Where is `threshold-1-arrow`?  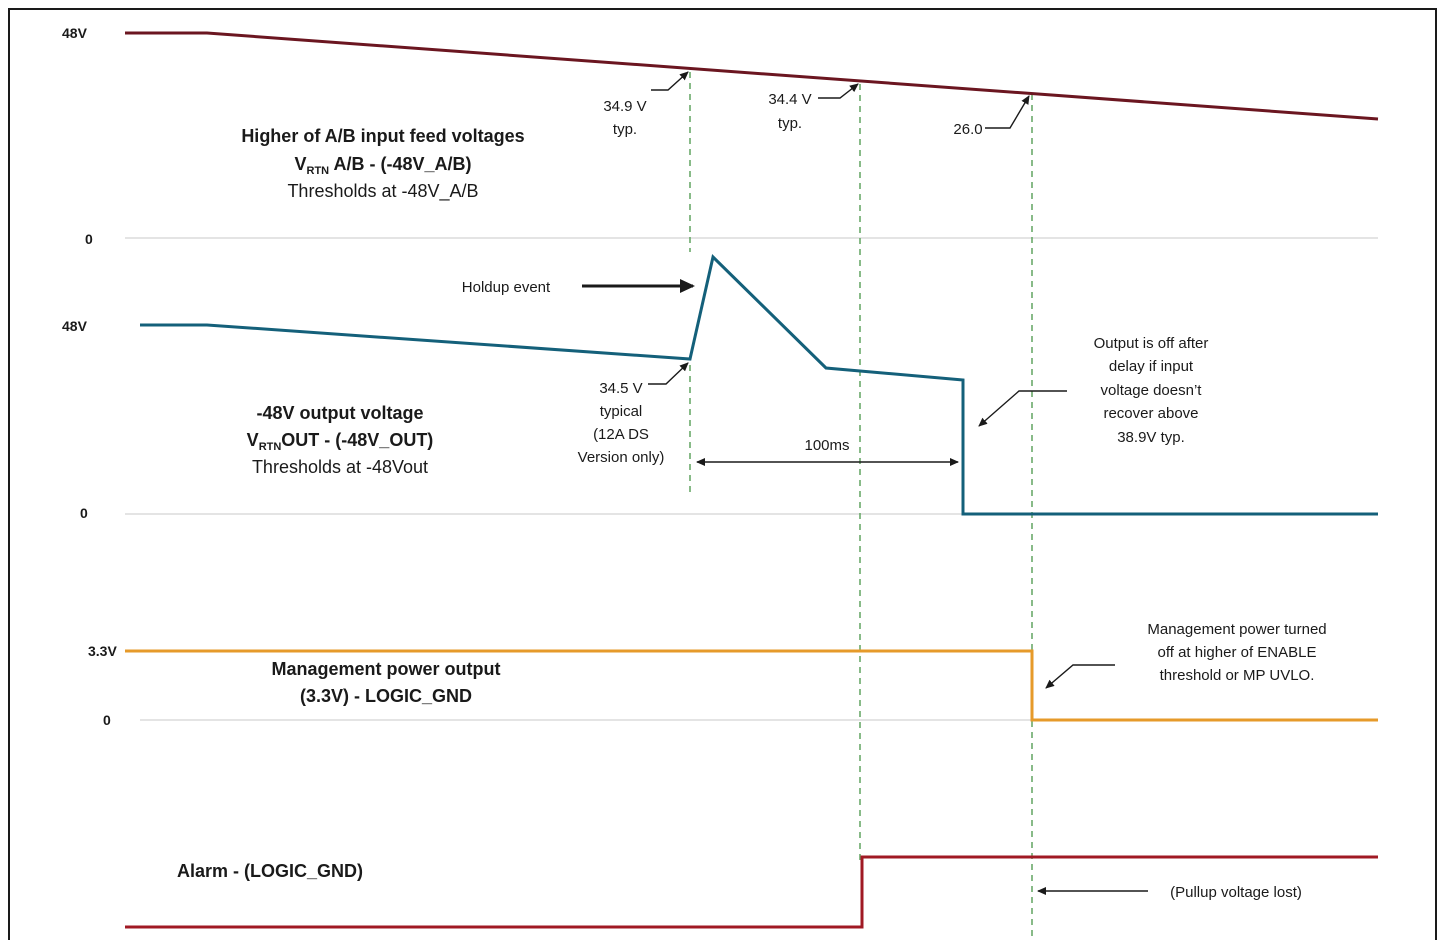 threshold-1-arrow is located at coordinates (670, 81).